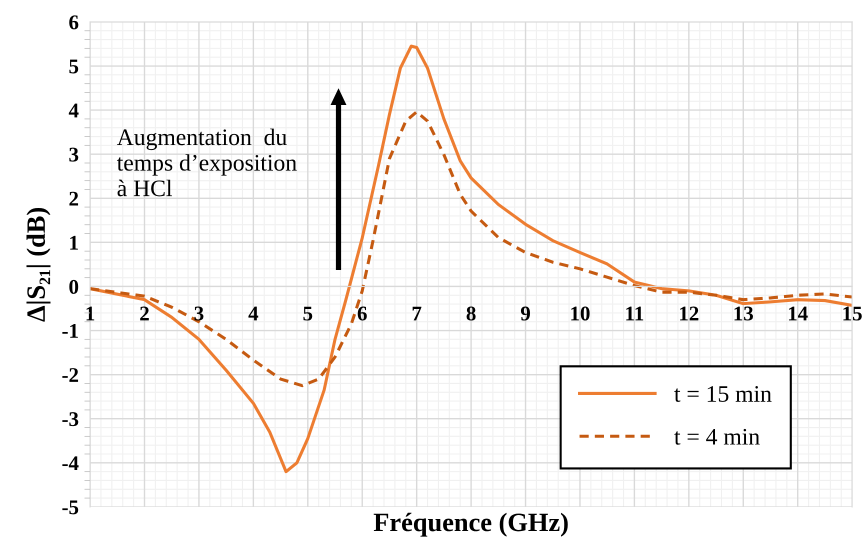 This screenshot has height=548, width=866. Describe the element at coordinates (70, 507) in the screenshot. I see `y-tick-label: -5` at that location.